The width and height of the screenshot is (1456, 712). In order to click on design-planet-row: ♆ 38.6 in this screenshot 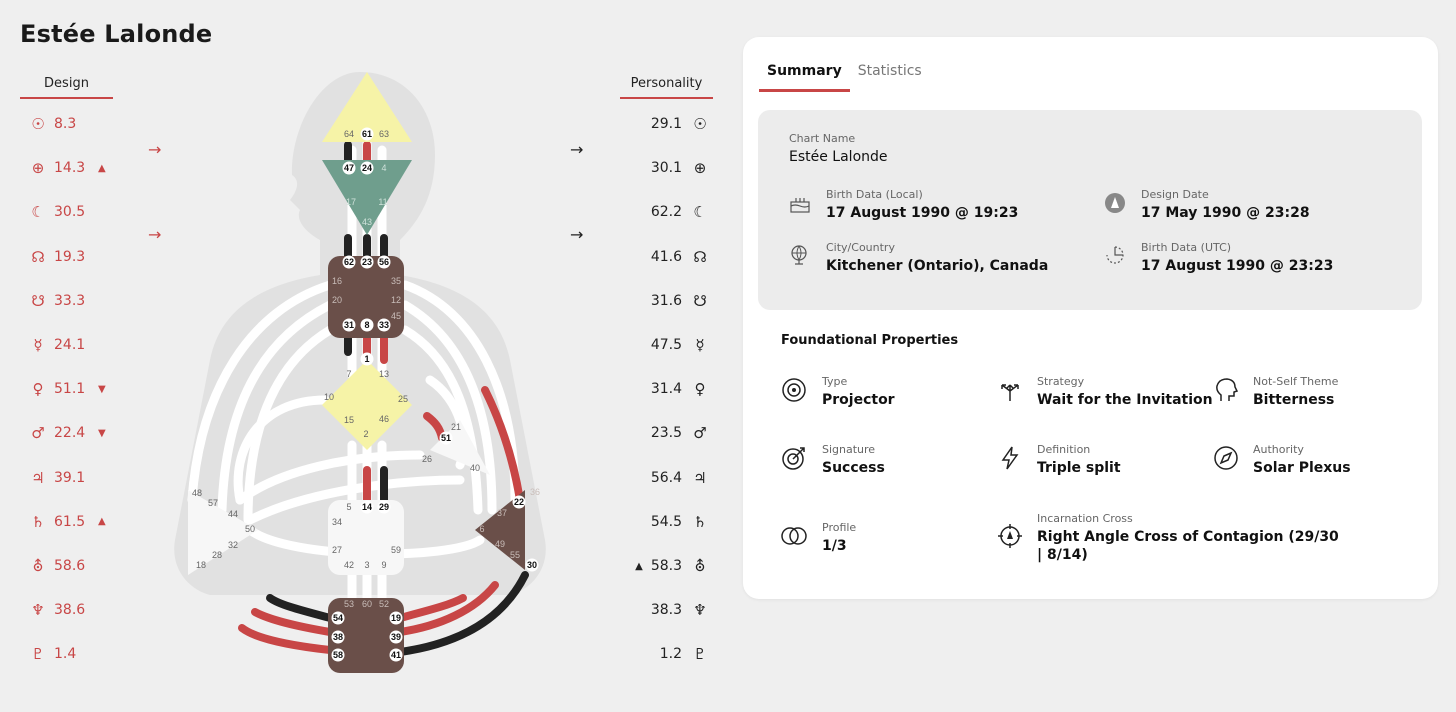, I will do `click(63, 610)`.